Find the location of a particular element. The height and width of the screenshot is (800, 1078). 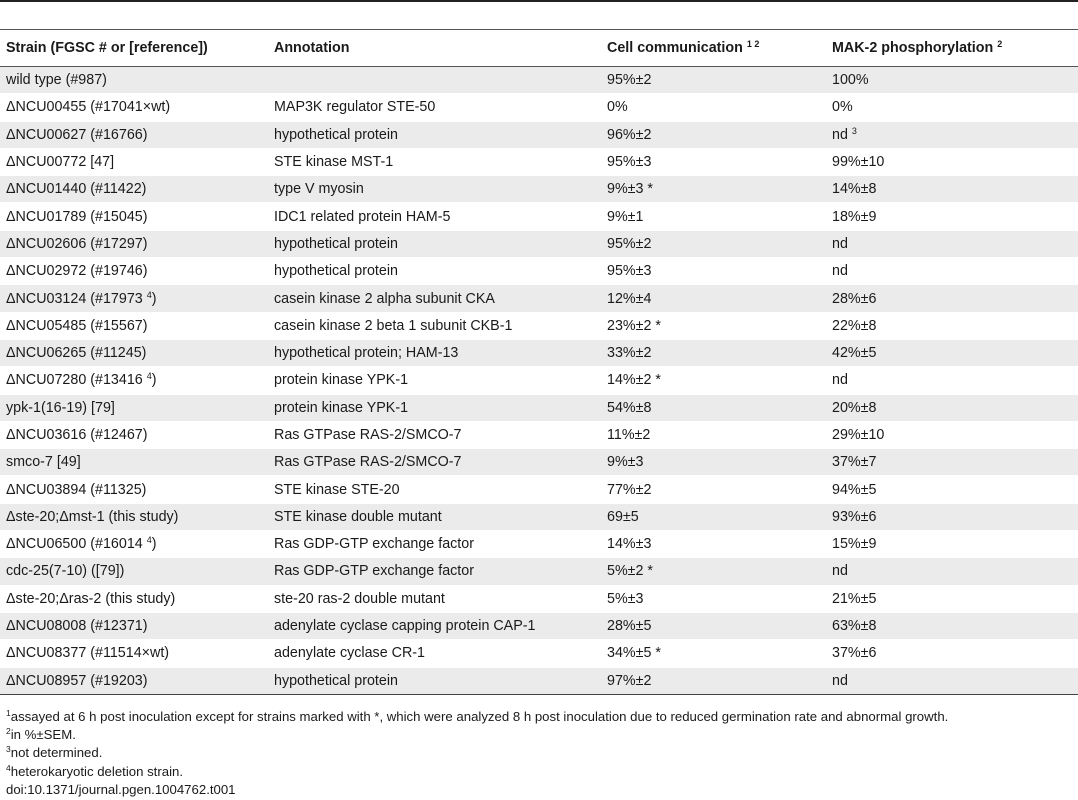

annotation-text: casein kinase 2 beta 1 subunit CKB-1 is located at coordinates (393, 325).